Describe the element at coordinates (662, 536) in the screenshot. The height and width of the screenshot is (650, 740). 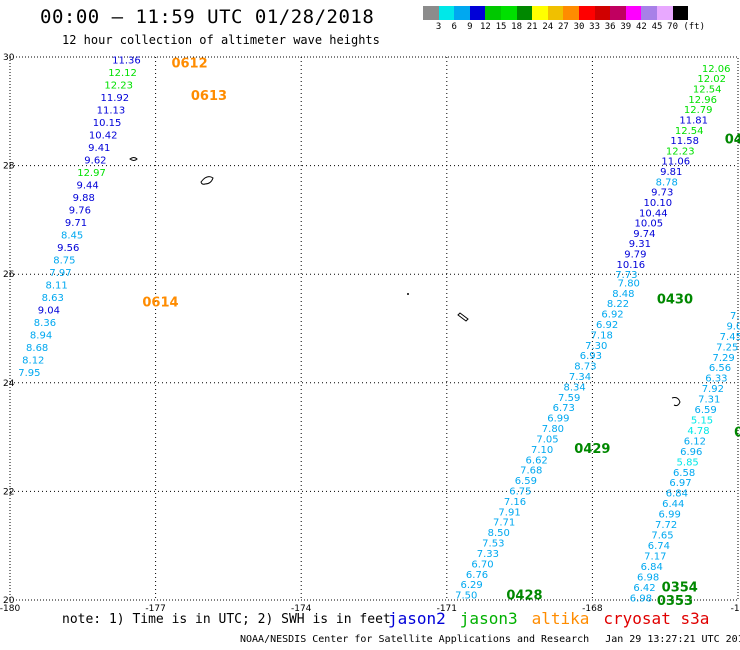
I see `wave-height-value: 7.65` at that location.